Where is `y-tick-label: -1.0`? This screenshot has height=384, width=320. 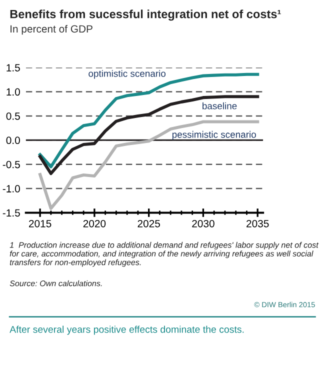
y-tick-label: -1.0 is located at coordinates (11, 188).